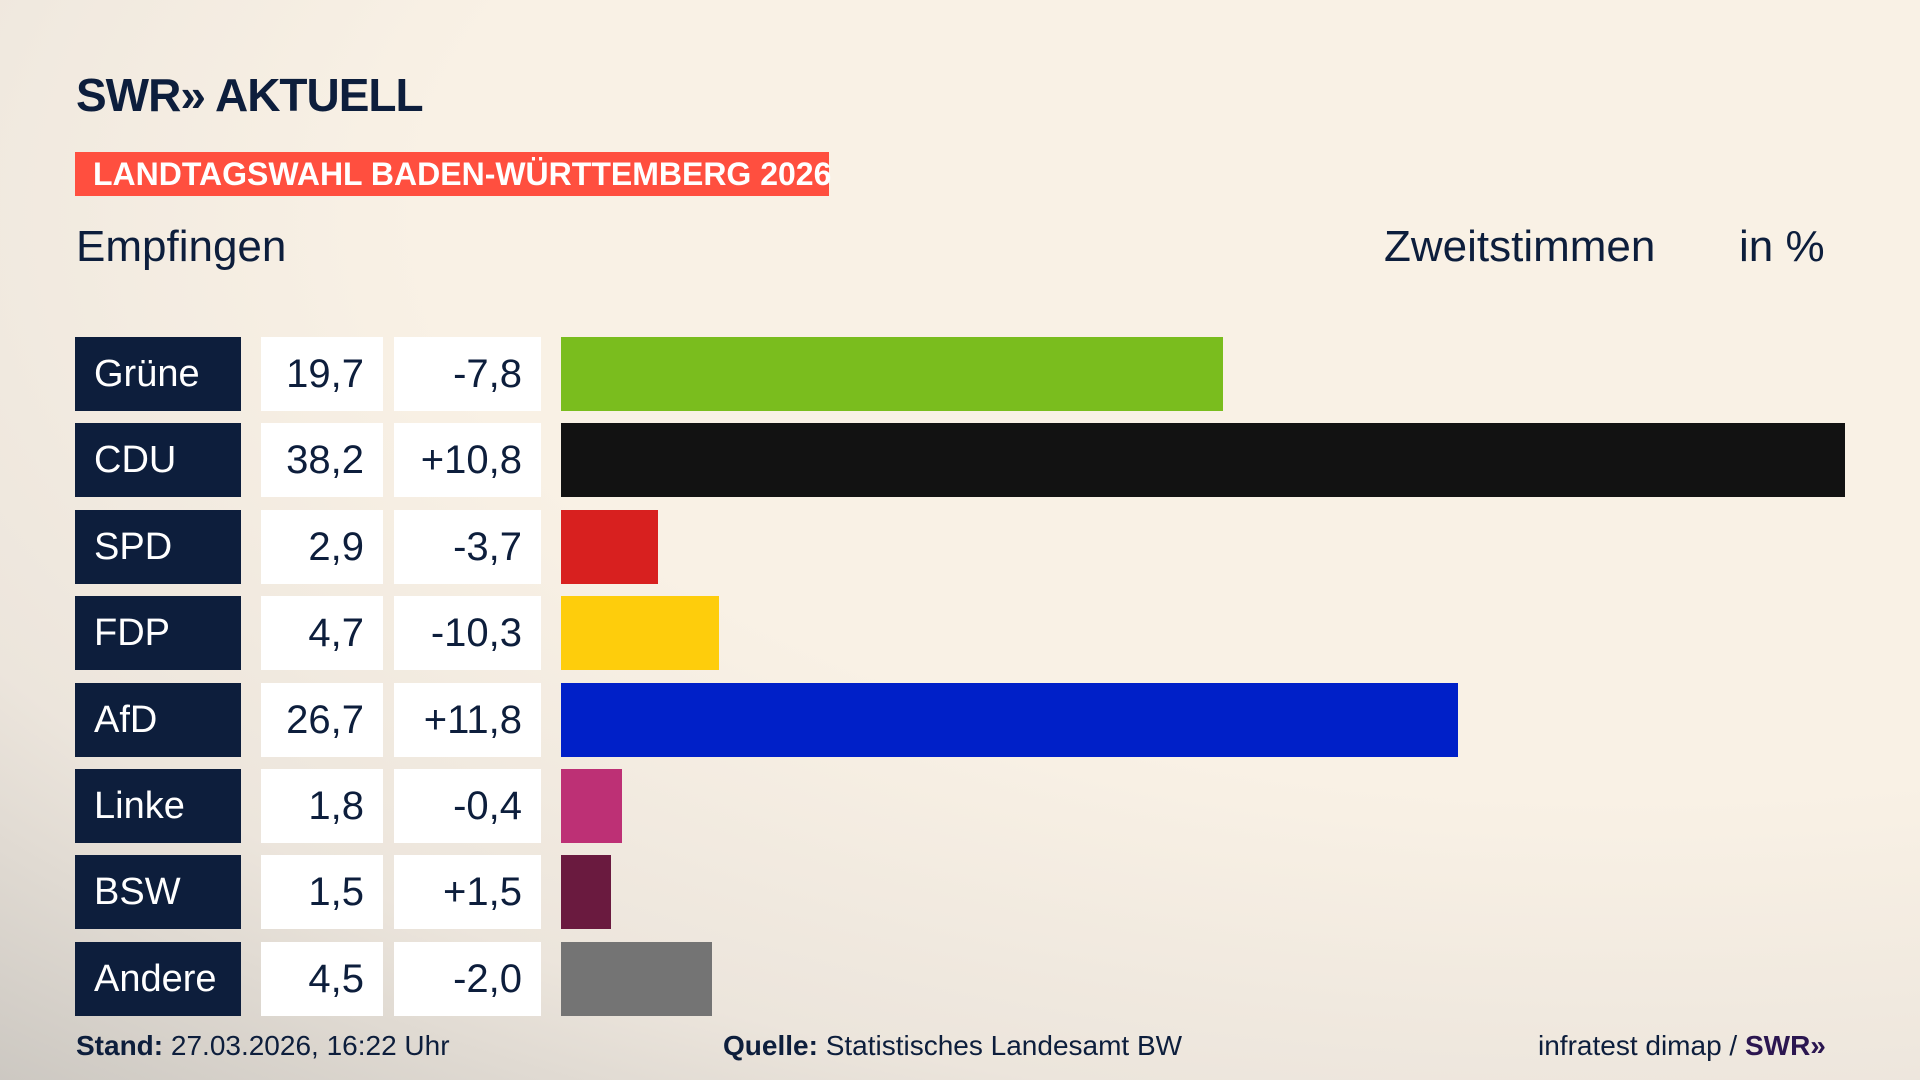  What do you see at coordinates (322, 374) in the screenshot?
I see `value-label: 19,7` at bounding box center [322, 374].